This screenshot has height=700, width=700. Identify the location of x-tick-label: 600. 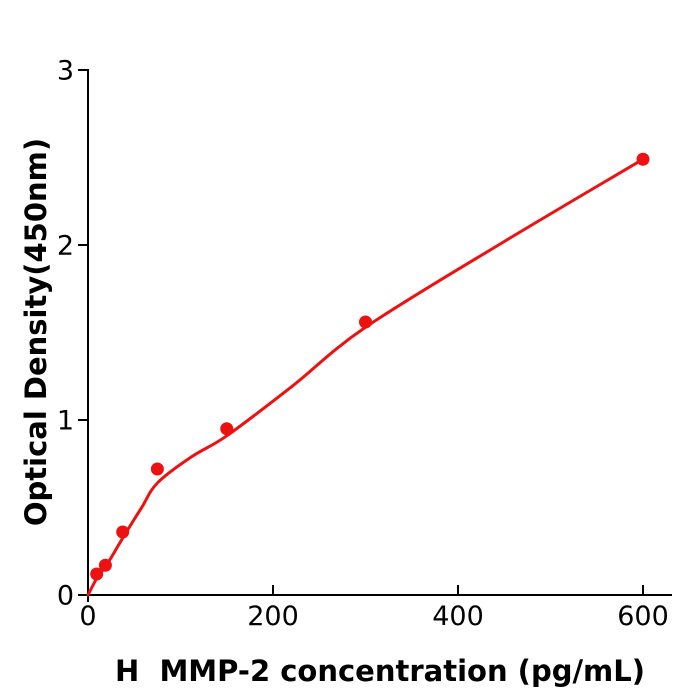
(643, 616).